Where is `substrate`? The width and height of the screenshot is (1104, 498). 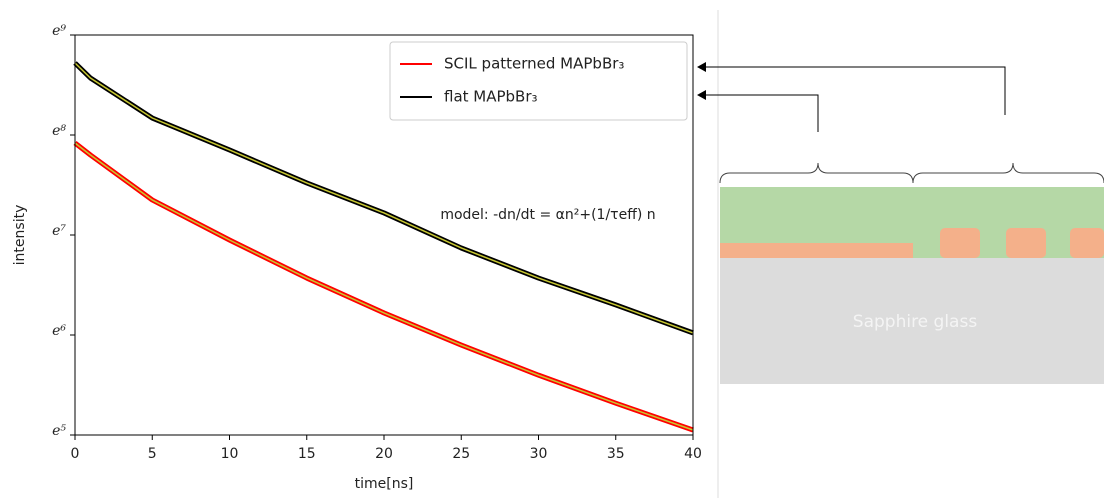
substrate is located at coordinates (912, 321).